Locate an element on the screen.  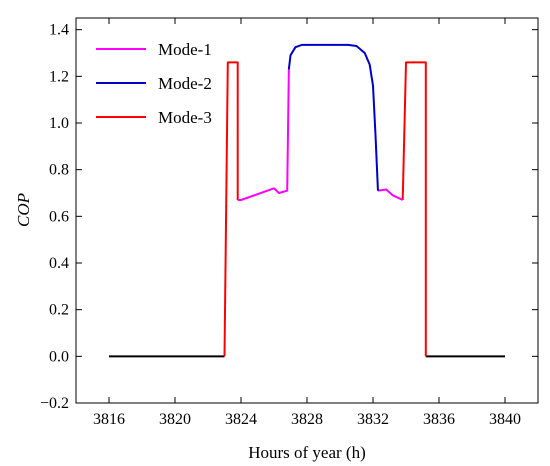
x-tick-label: 3824 is located at coordinates (241, 419).